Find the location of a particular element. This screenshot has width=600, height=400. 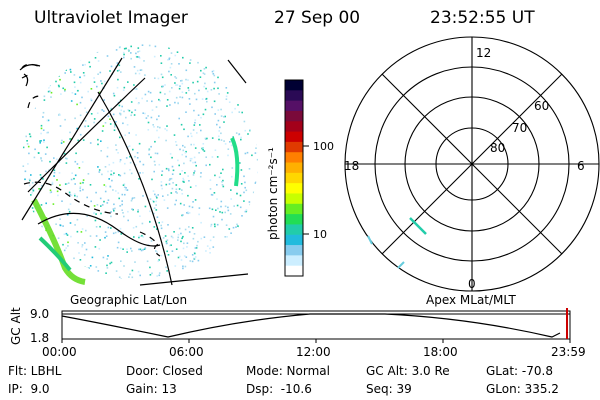

time-label: 23:52:55 UT is located at coordinates (482, 18).